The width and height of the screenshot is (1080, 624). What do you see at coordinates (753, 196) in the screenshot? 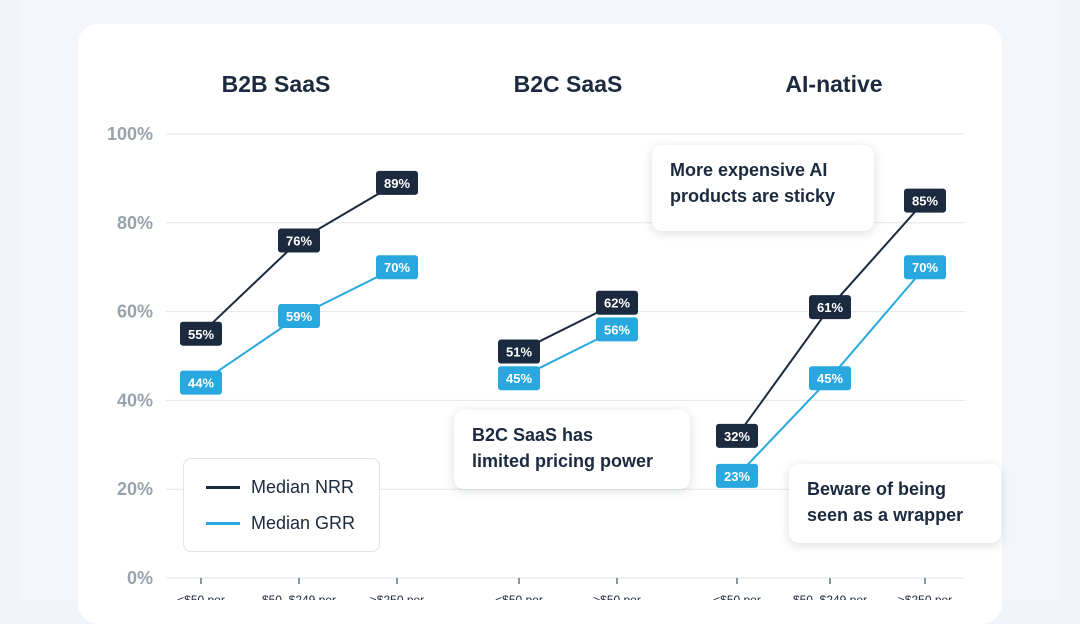
I see `callout-ai-sticky-line-2: products are sticky` at bounding box center [753, 196].